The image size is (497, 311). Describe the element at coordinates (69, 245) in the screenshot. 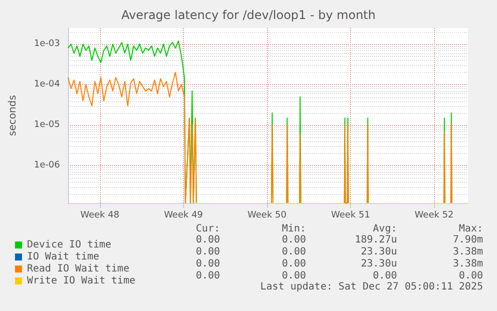

I see `legend-label: Device IO time` at that location.